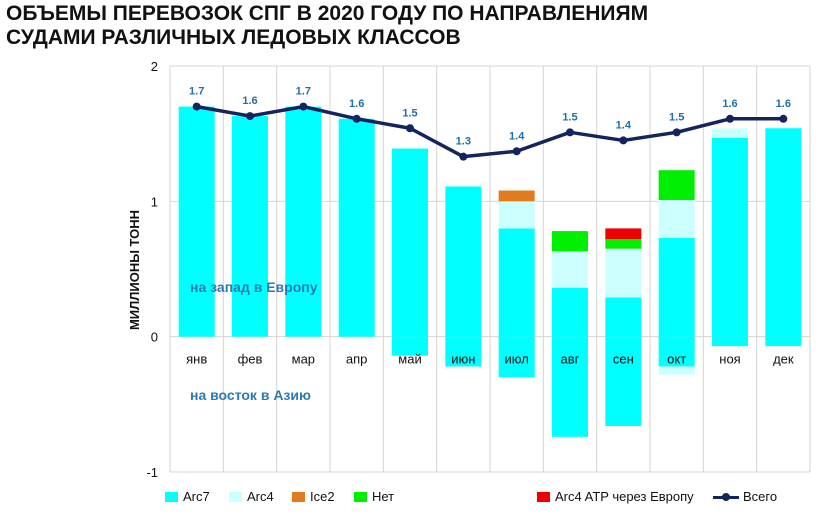  I want to click on legend-swatch-arc4-atp, so click(543, 496).